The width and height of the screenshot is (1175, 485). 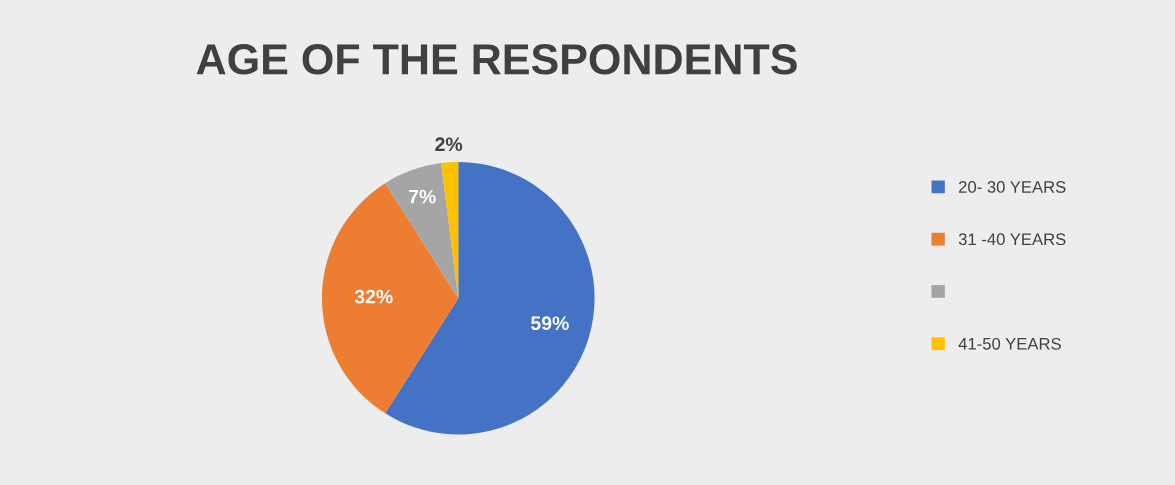 I want to click on chart-title: AGE OF THE RESPONDENTS, so click(x=496, y=59).